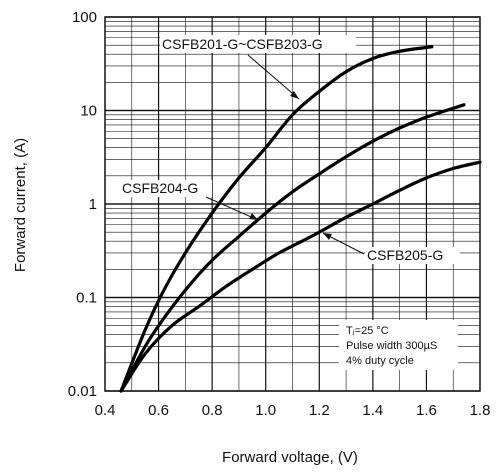 The width and height of the screenshot is (498, 473). What do you see at coordinates (82, 204) in the screenshot?
I see `y-ticks: 0.01 0.1 1 10 100` at bounding box center [82, 204].